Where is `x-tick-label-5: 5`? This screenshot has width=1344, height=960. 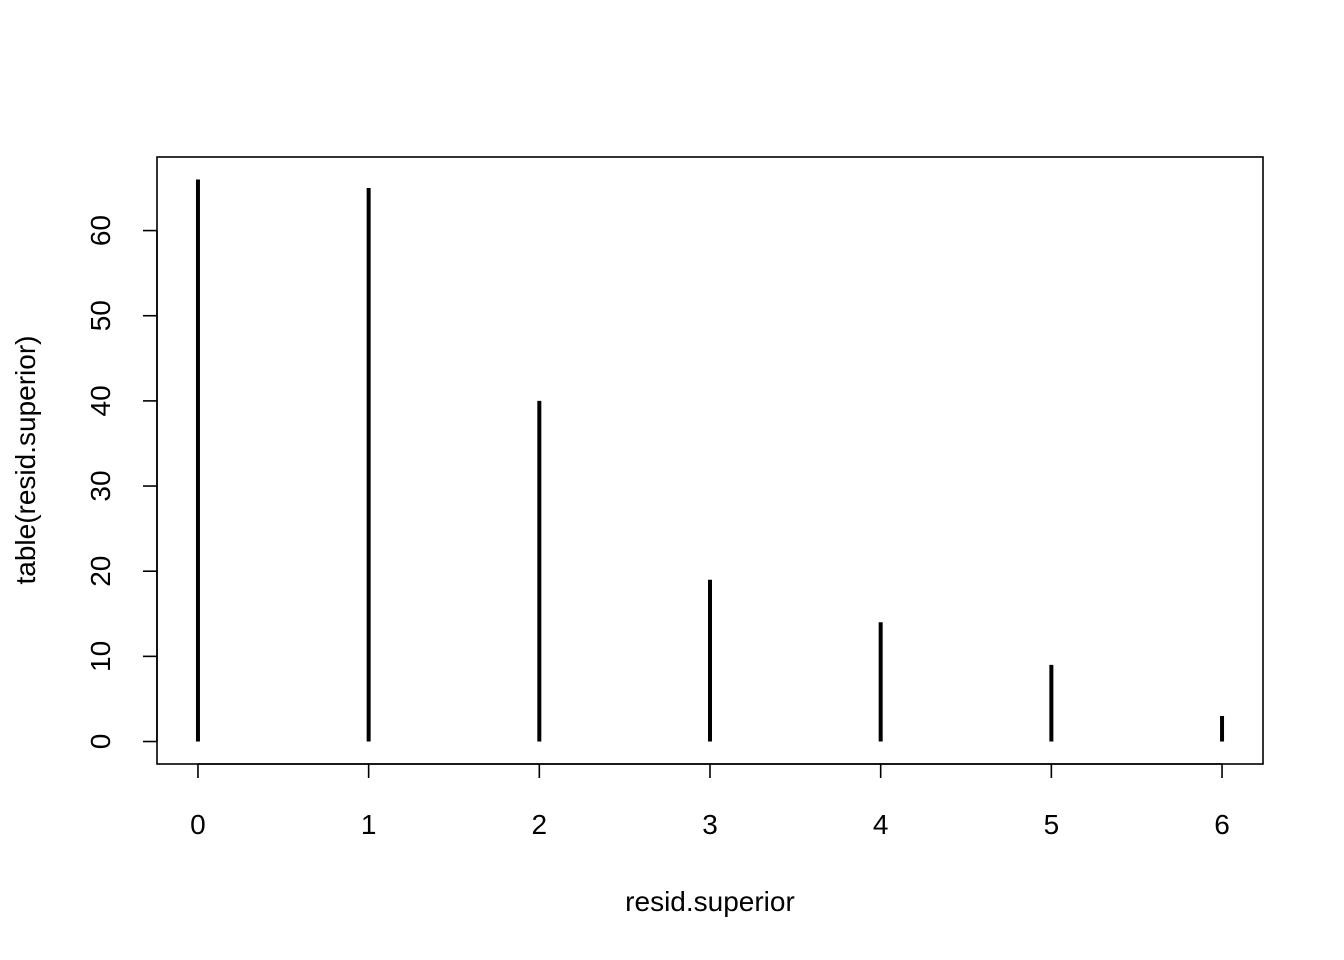 x-tick-label-5: 5 is located at coordinates (1052, 824).